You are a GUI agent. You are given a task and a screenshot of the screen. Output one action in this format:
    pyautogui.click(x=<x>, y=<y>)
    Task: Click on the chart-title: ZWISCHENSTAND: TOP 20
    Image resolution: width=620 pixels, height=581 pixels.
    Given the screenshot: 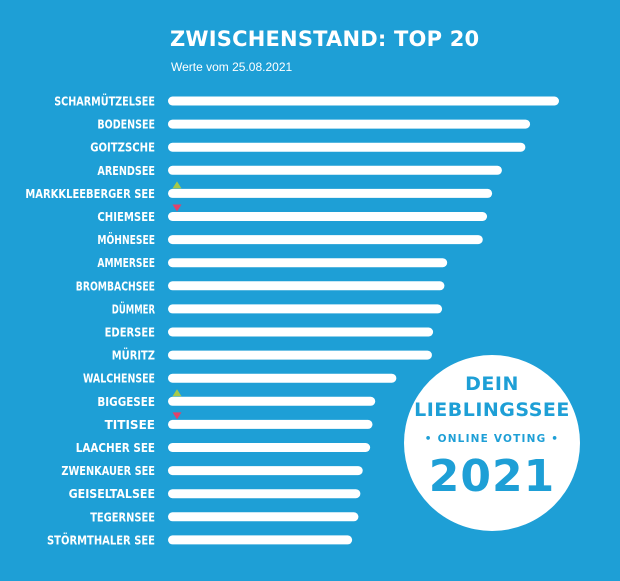 What is the action you would take?
    pyautogui.click(x=325, y=39)
    